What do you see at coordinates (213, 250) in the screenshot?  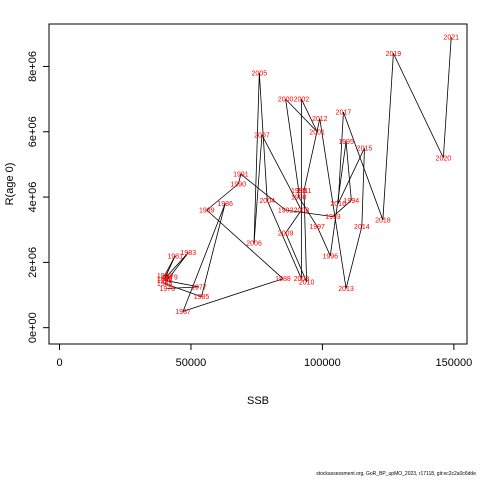 I see `trajectory-segment-1985-1986` at bounding box center [213, 250].